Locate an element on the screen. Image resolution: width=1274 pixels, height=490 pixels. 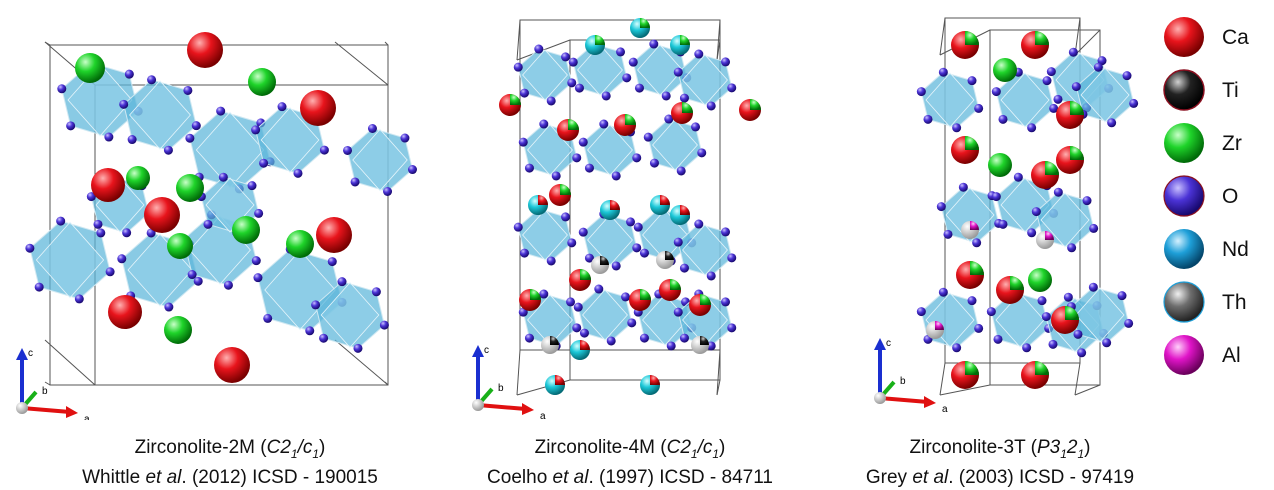
caption-title: Zirconolite-2M (C21/c1) is located at coordinates (230, 451).